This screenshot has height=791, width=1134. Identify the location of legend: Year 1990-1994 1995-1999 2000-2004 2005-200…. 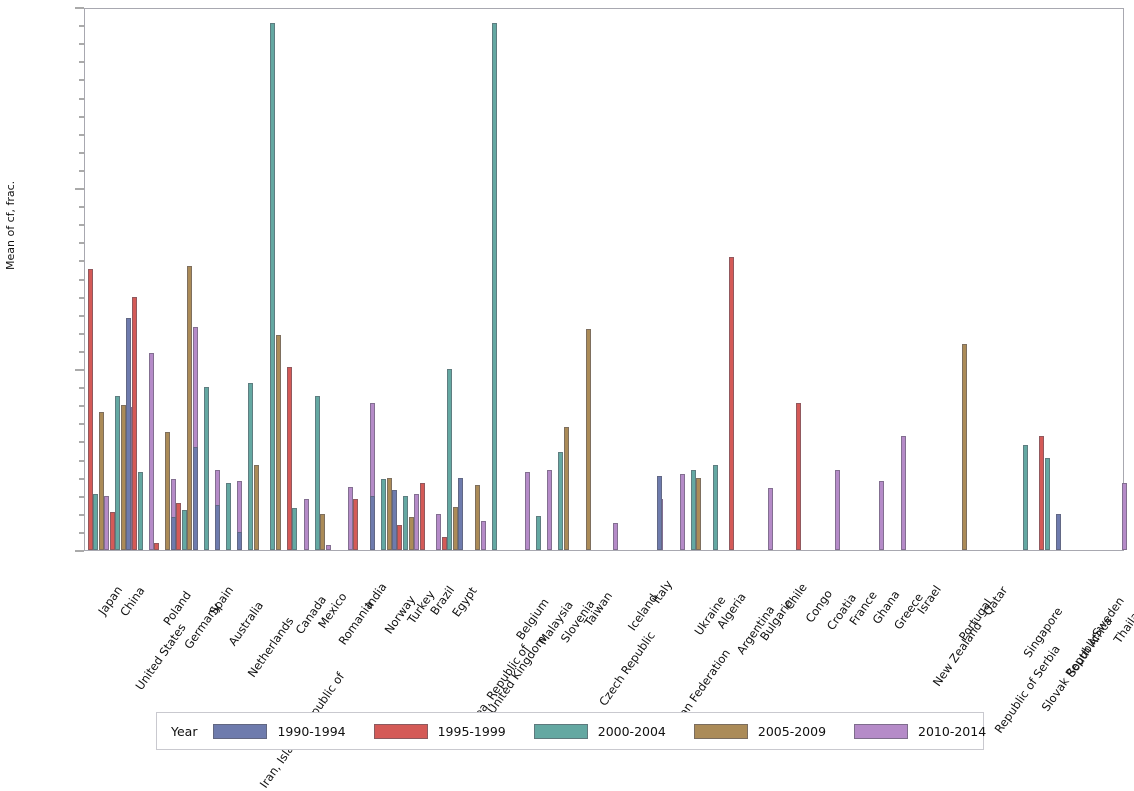
(571, 731).